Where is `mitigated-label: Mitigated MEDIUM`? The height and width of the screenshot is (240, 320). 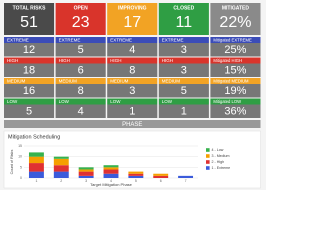 mitigated-label: Mitigated MEDIUM is located at coordinates (231, 80).